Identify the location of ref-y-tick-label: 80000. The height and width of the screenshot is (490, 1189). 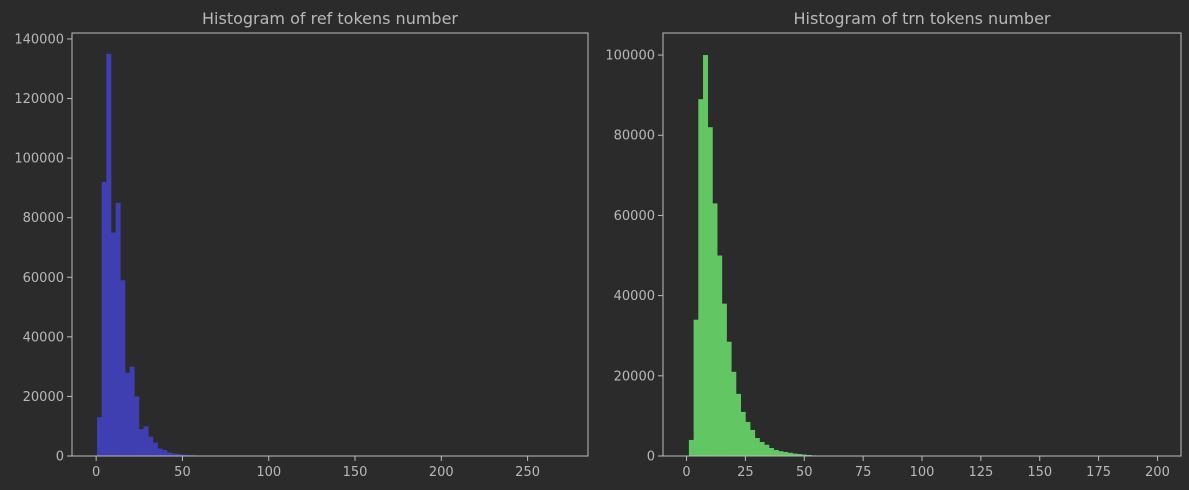
(43, 218).